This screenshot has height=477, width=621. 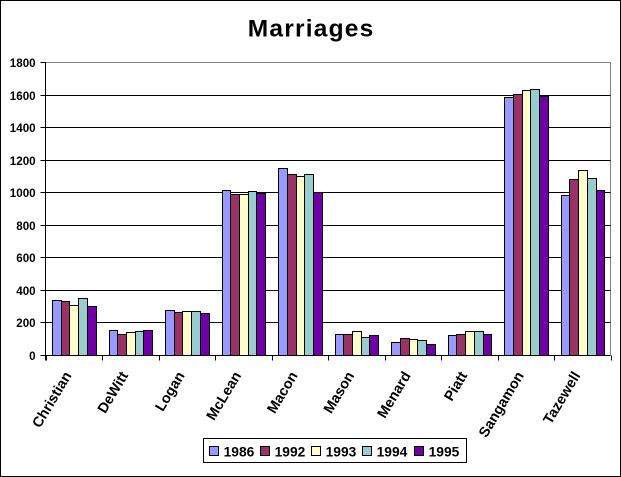 What do you see at coordinates (239, 452) in the screenshot?
I see `svg-text: 1986` at bounding box center [239, 452].